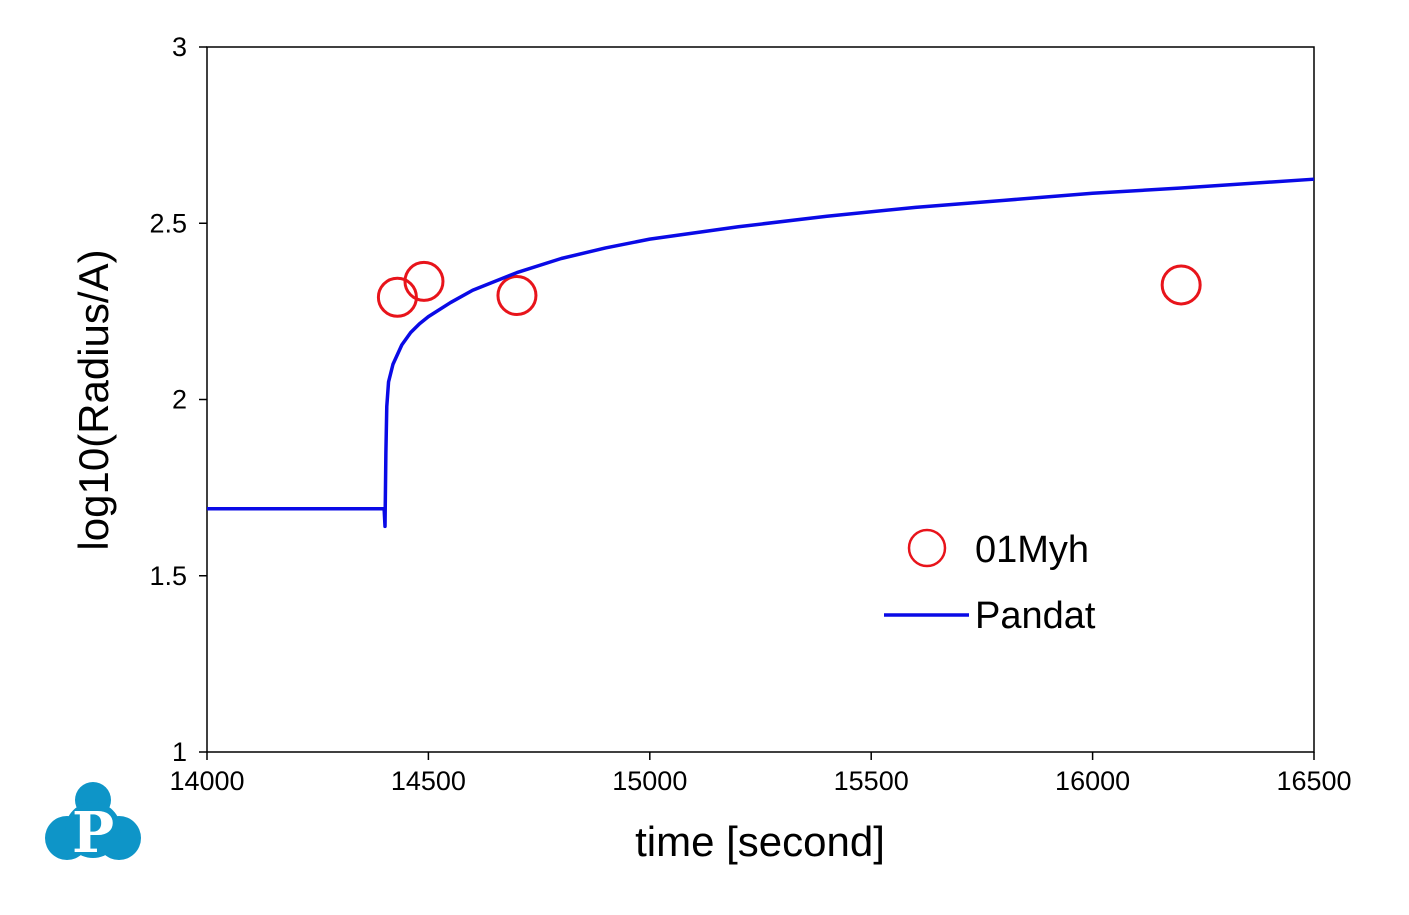  Describe the element at coordinates (428, 781) in the screenshot. I see `x-tick-label: 14500` at that location.